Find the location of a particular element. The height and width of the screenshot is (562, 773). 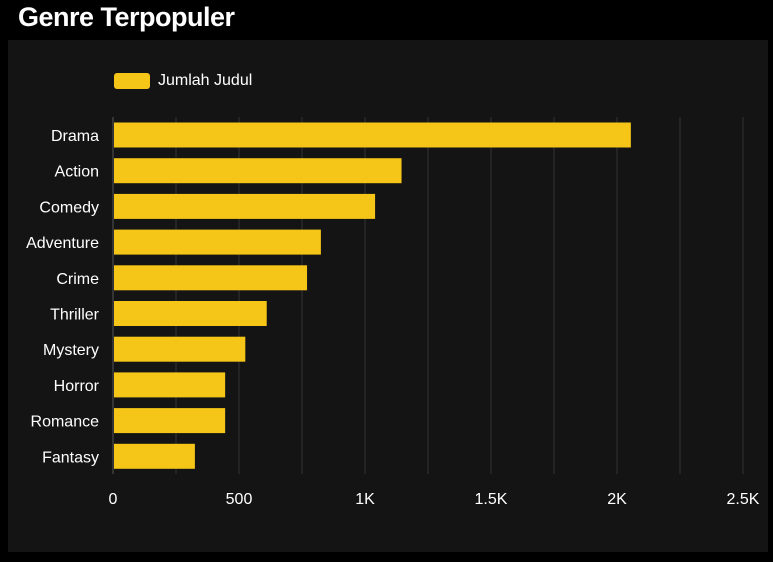

category-label: Mystery is located at coordinates (71, 350).